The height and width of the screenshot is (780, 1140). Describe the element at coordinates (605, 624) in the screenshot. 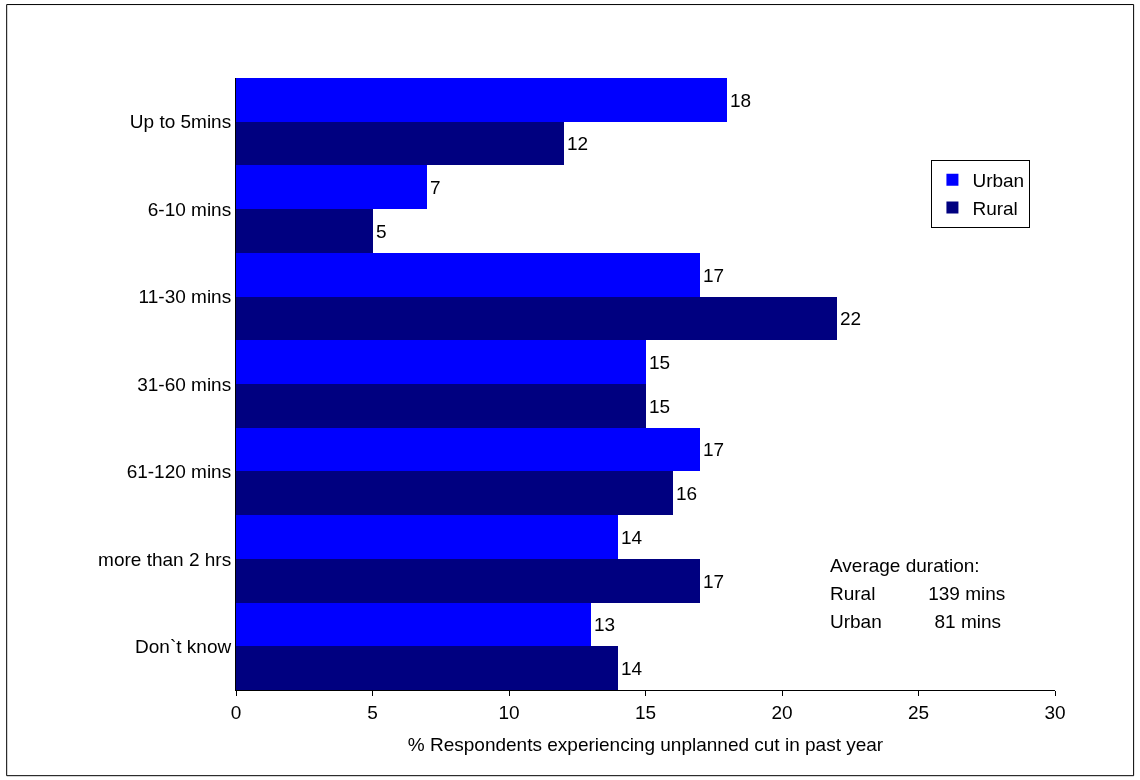

I see `data-label: 13` at that location.